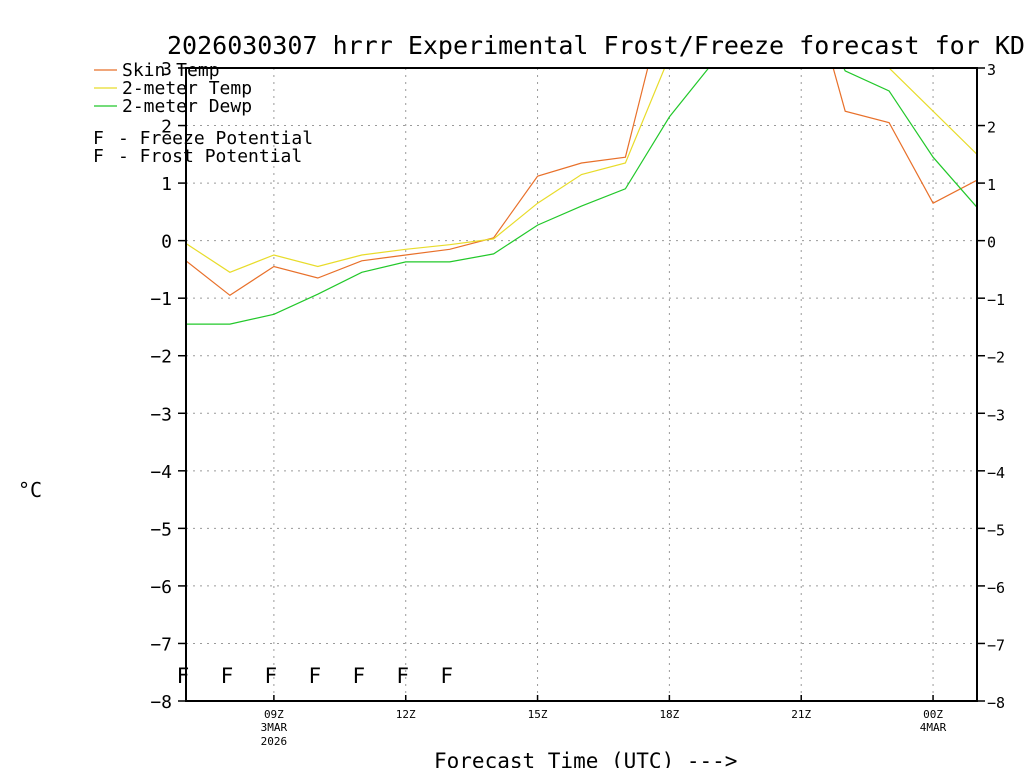 The height and width of the screenshot is (768, 1024). I want to click on legend-label: Skin Temp, so click(171, 70).